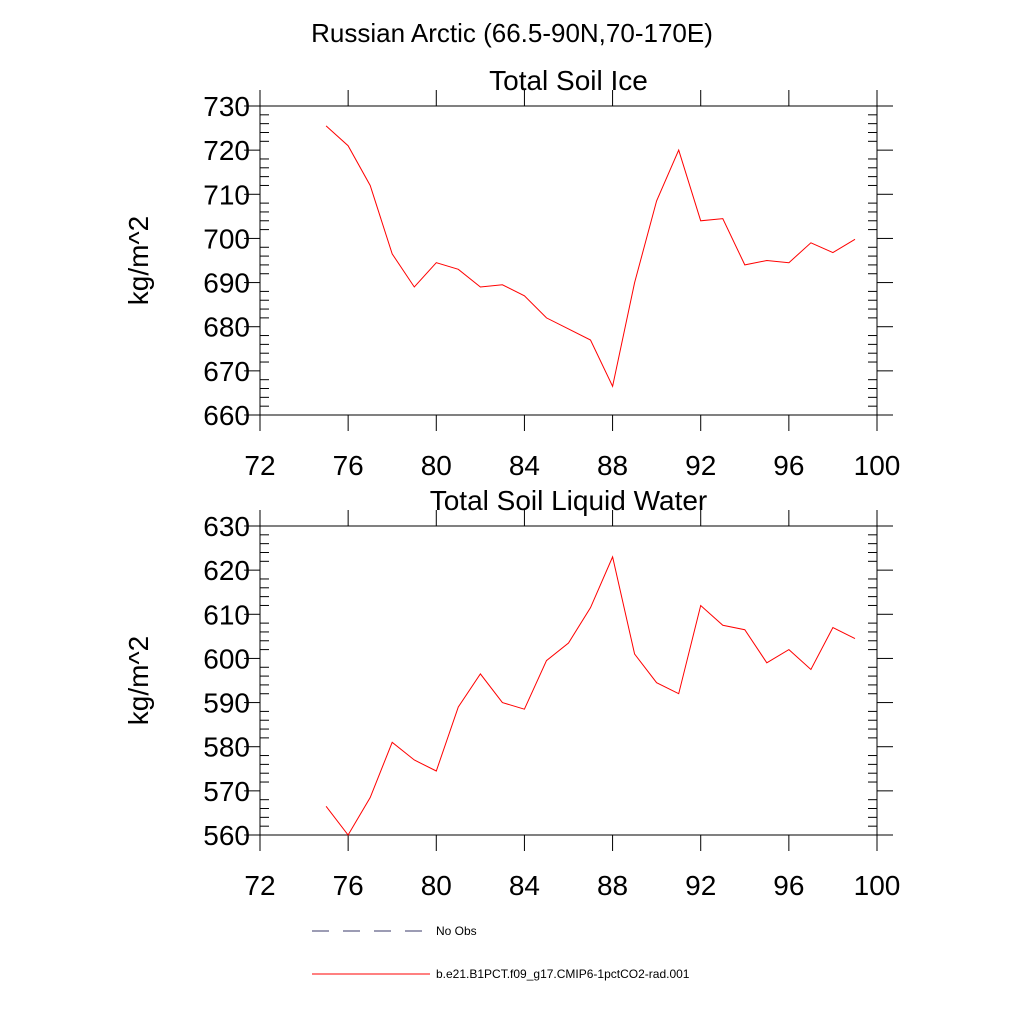  What do you see at coordinates (226, 570) in the screenshot?
I see `y-tick-label: 620` at bounding box center [226, 570].